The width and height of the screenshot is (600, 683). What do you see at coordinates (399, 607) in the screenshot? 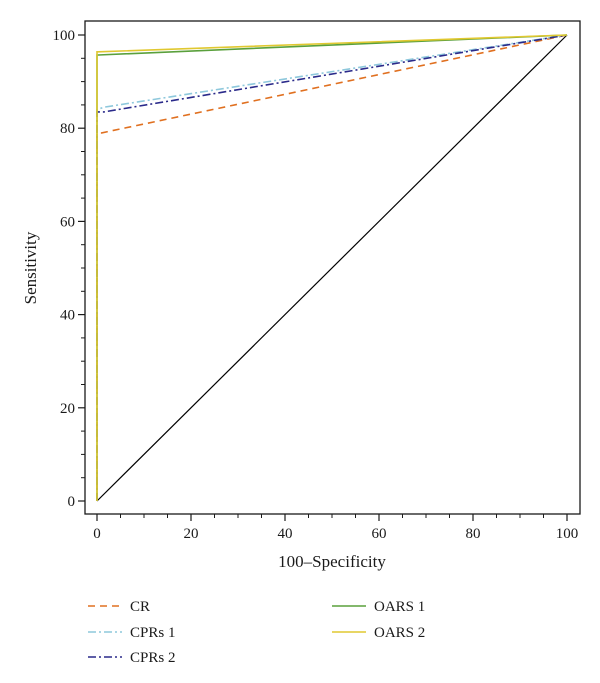
I see `legend-label: OARS 1` at bounding box center [399, 607].